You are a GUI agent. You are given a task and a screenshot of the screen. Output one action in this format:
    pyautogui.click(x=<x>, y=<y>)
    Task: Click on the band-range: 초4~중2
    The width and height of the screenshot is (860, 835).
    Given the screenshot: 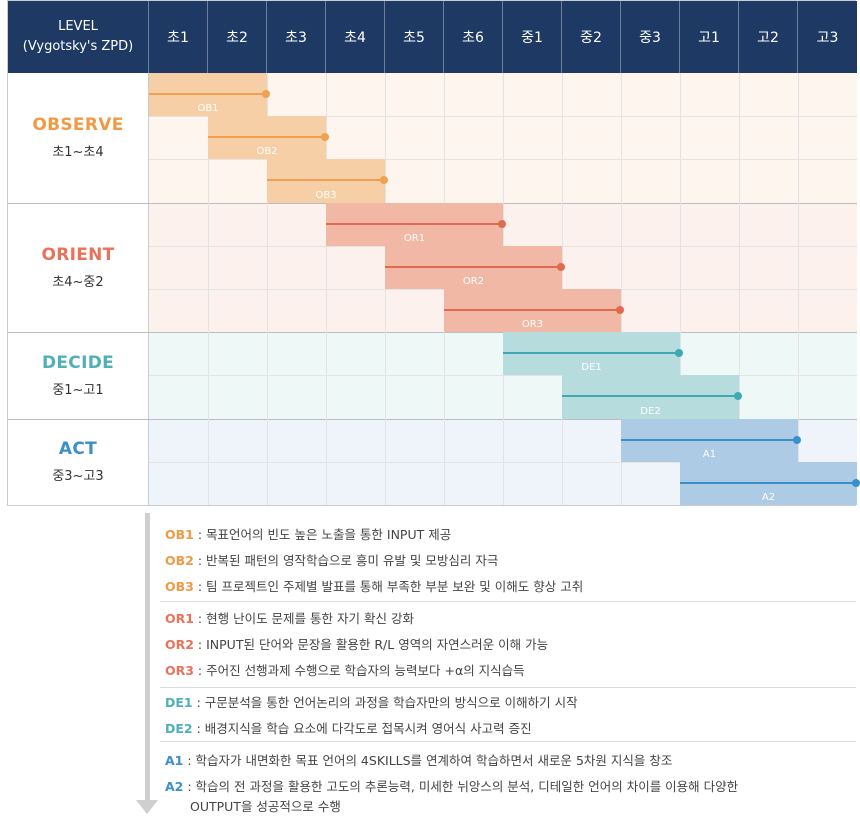 What is the action you would take?
    pyautogui.click(x=78, y=282)
    